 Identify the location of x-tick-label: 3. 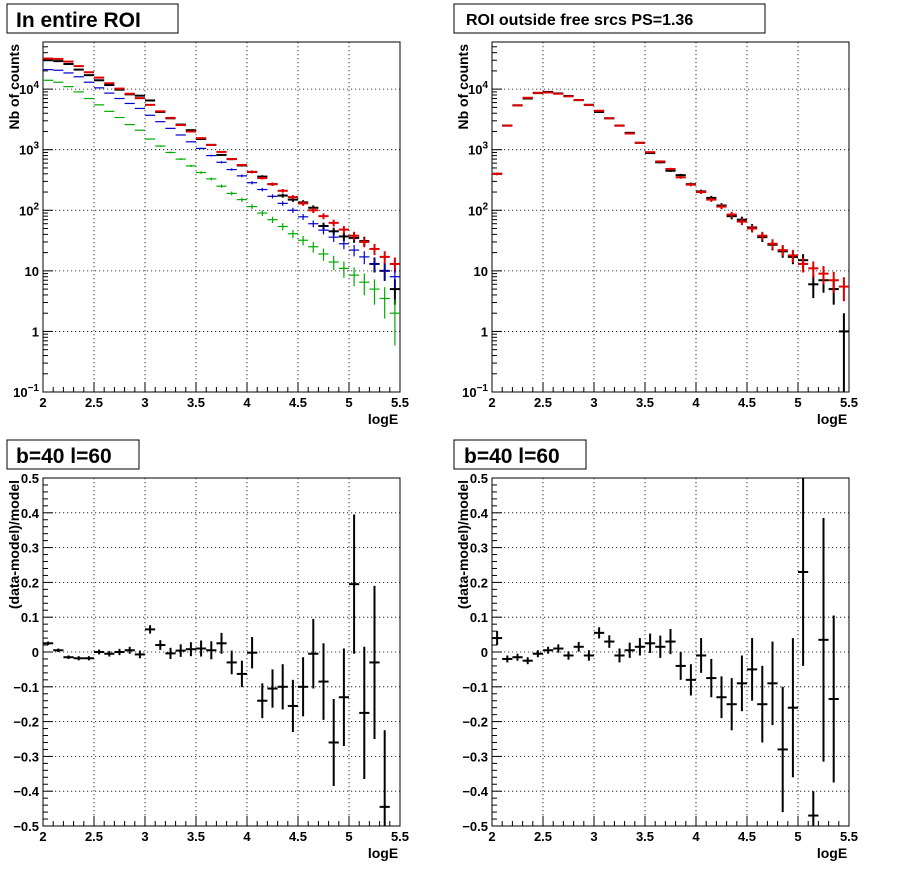
(593, 836).